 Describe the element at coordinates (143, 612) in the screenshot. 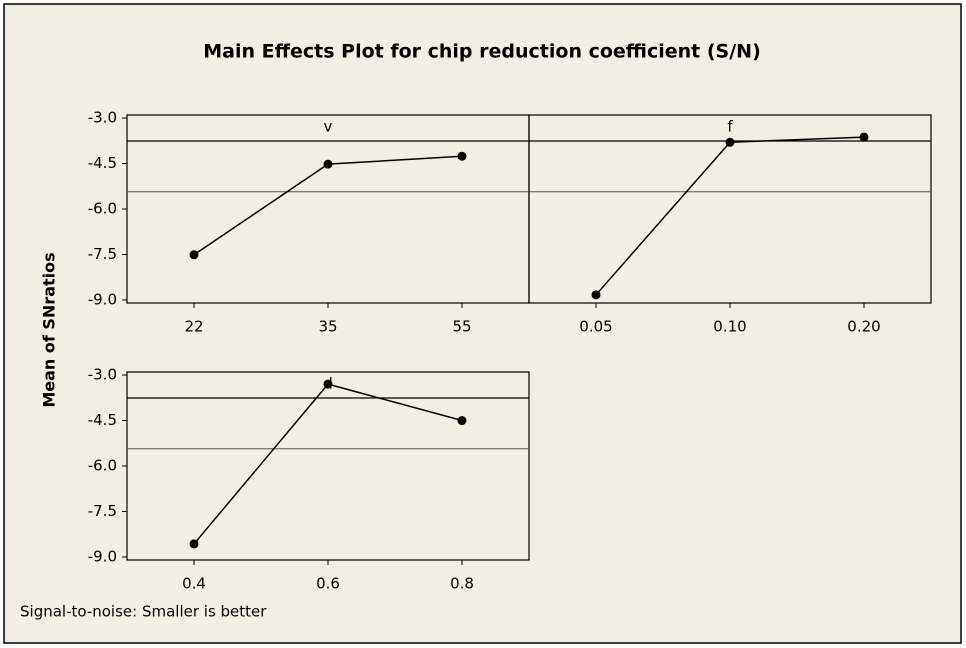

I see `footnote: Signal-to-noise: Smaller is better` at that location.